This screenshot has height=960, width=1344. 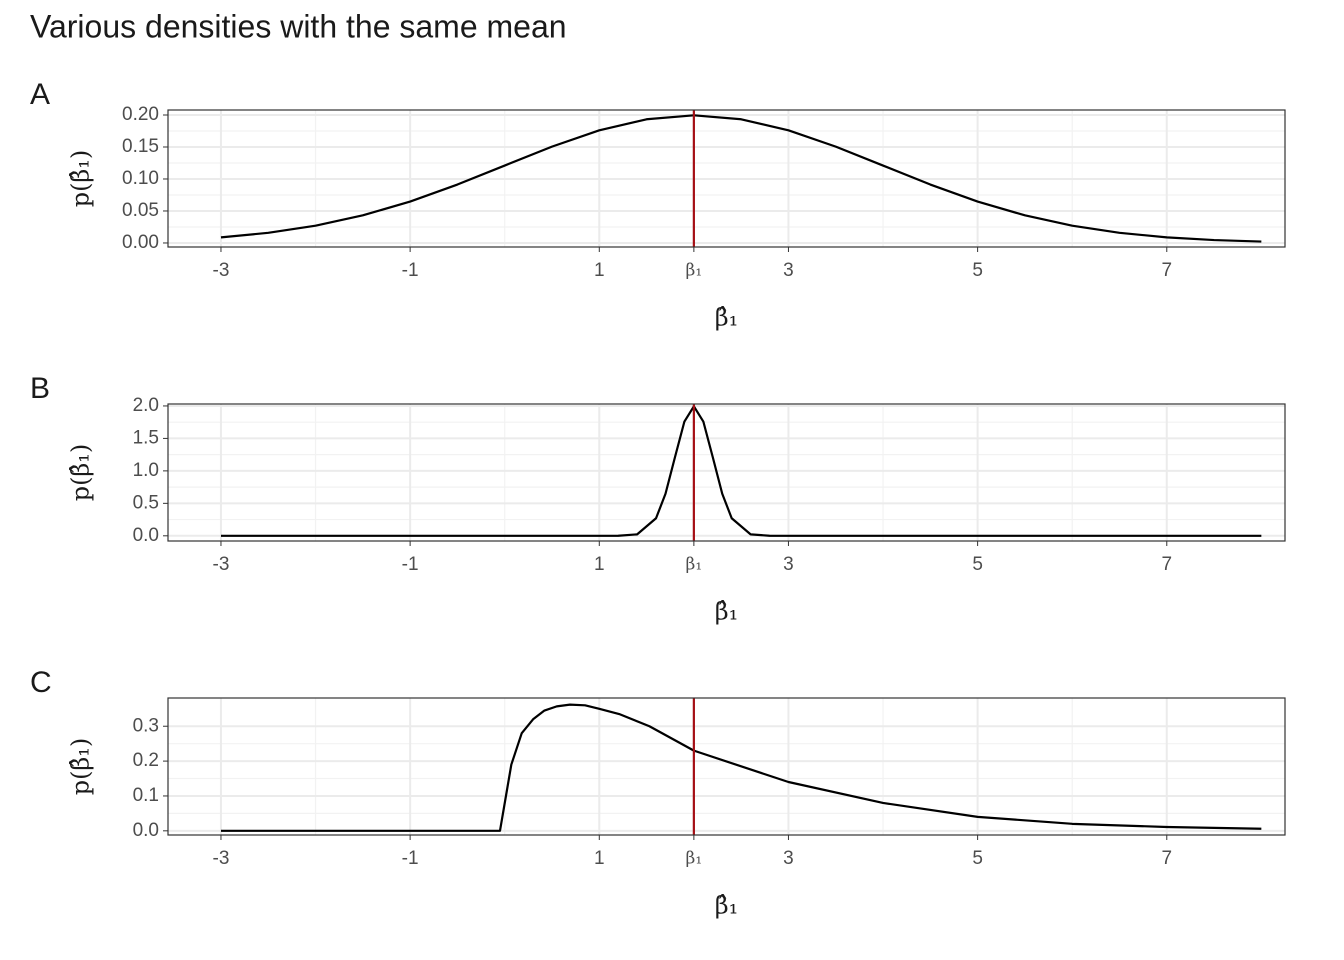 What do you see at coordinates (40, 388) in the screenshot?
I see `panel-tag: B` at bounding box center [40, 388].